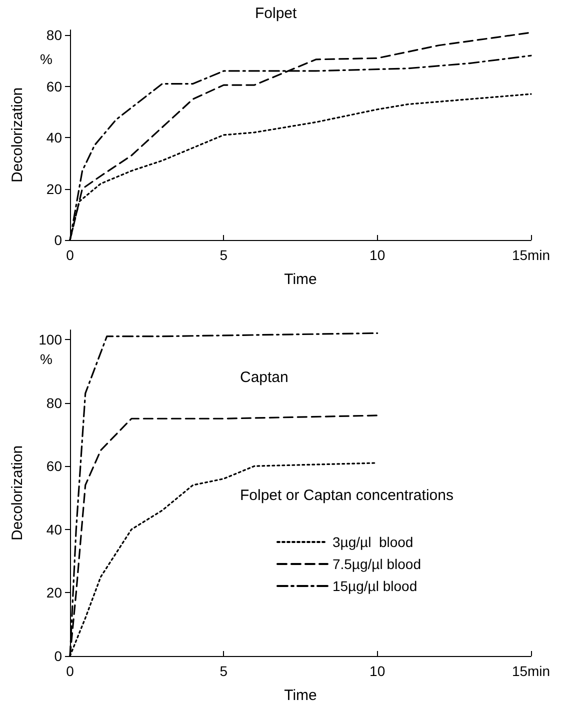 The width and height of the screenshot is (576, 716). What do you see at coordinates (50, 339) in the screenshot?
I see `y-tick-label: 100` at bounding box center [50, 339].